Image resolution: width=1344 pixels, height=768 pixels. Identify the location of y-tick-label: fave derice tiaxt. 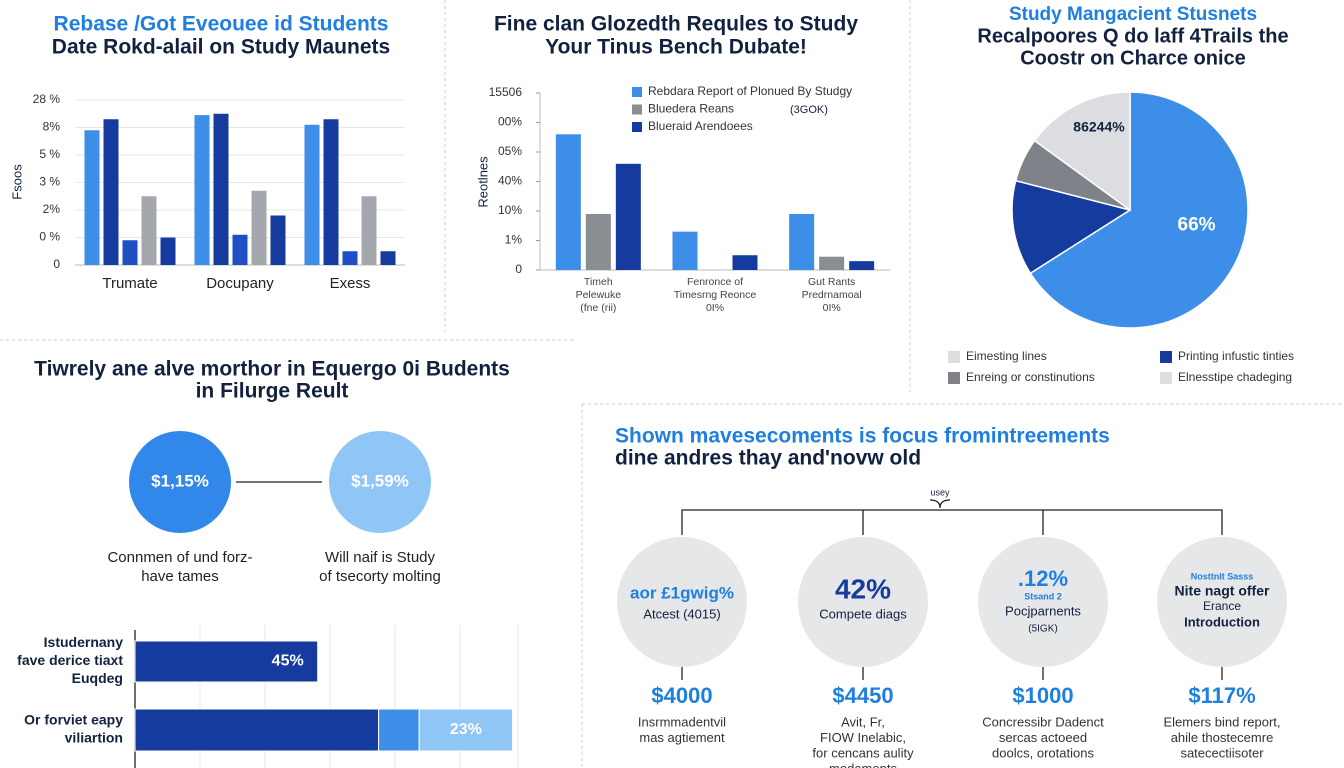
(70, 660).